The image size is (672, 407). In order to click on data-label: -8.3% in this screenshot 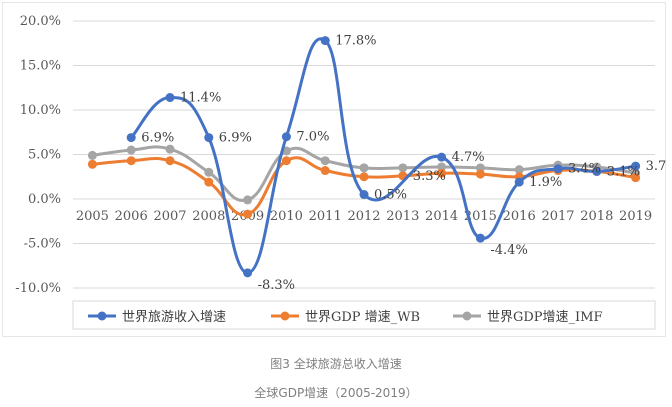, I will do `click(276, 285)`.